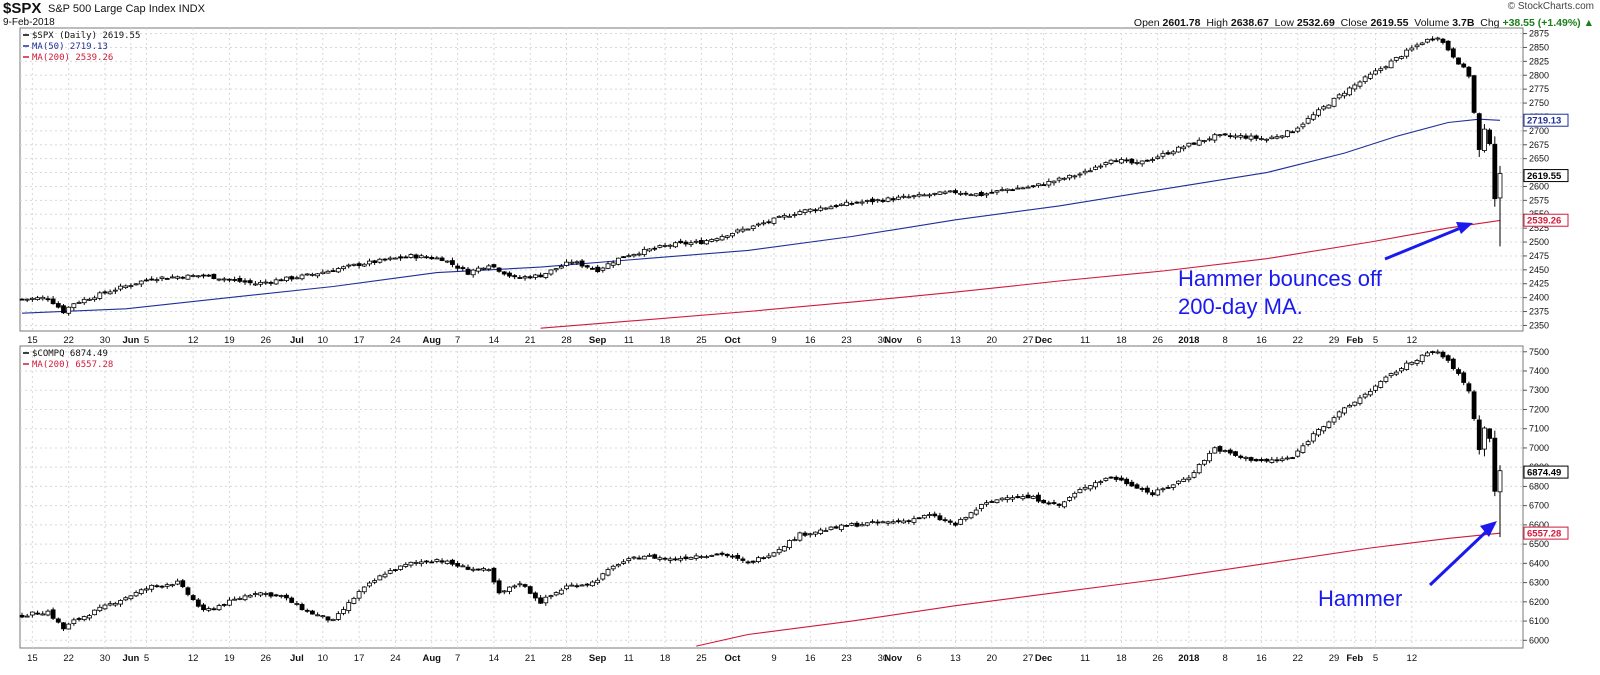 This screenshot has width=1600, height=675. I want to click on y-tick-label: 2425, so click(1539, 284).